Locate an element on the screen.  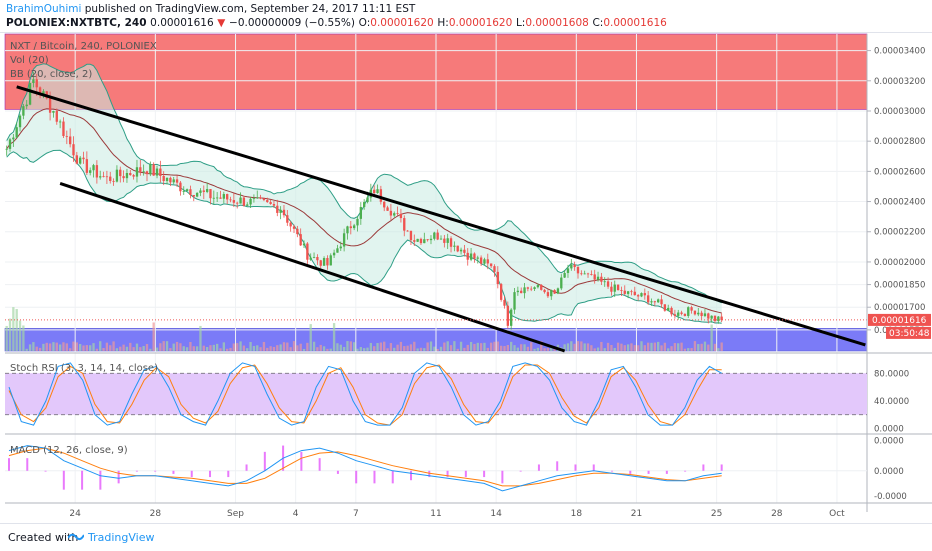
low-value: 0.00001608 is located at coordinates (557, 23).